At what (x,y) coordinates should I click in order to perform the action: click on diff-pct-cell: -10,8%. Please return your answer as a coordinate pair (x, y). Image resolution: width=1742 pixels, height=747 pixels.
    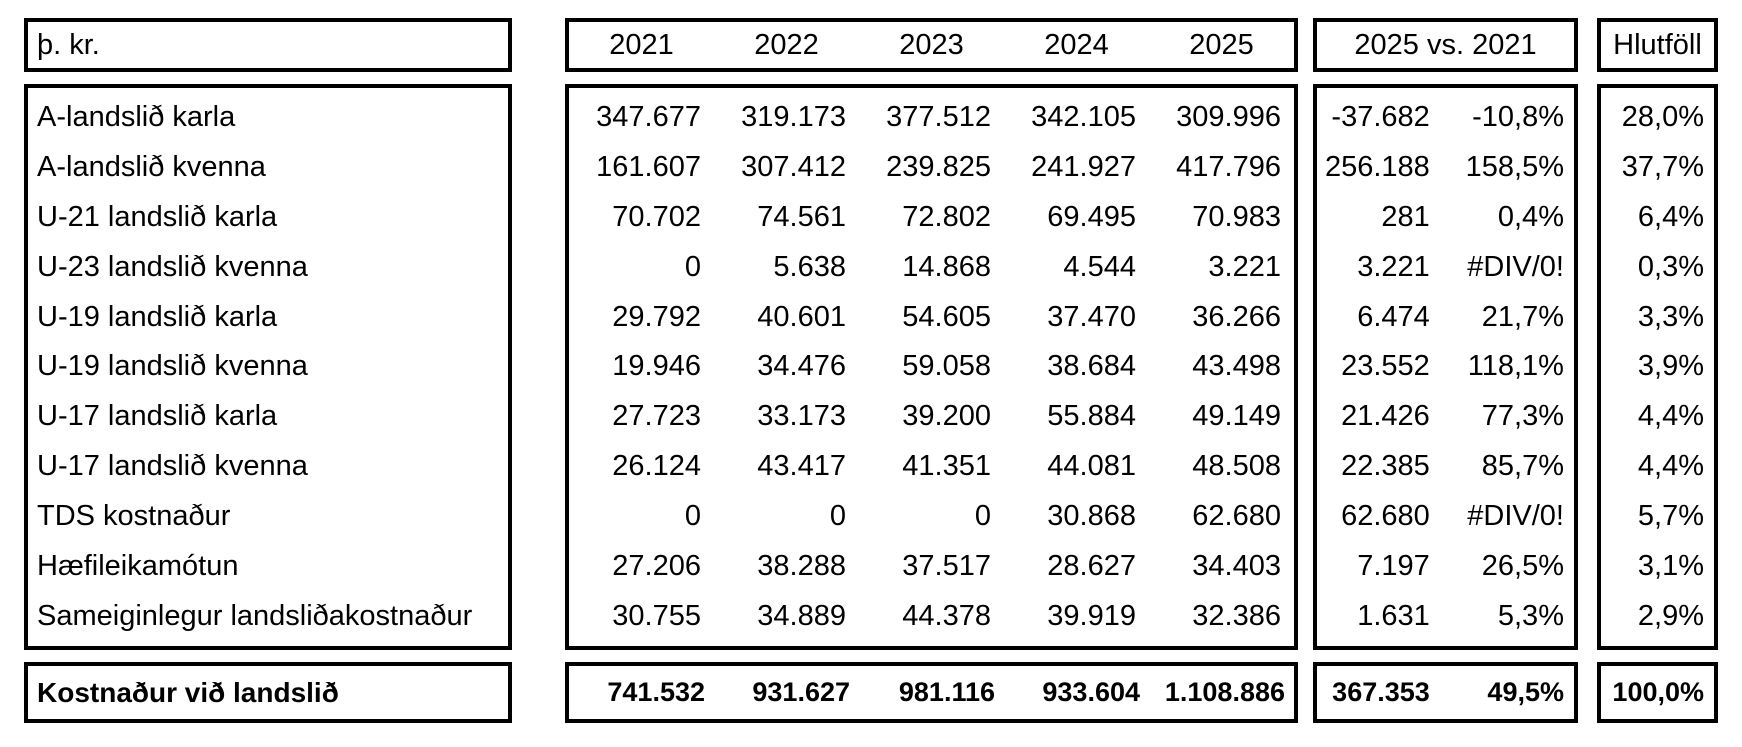
    Looking at the image, I should click on (1518, 117).